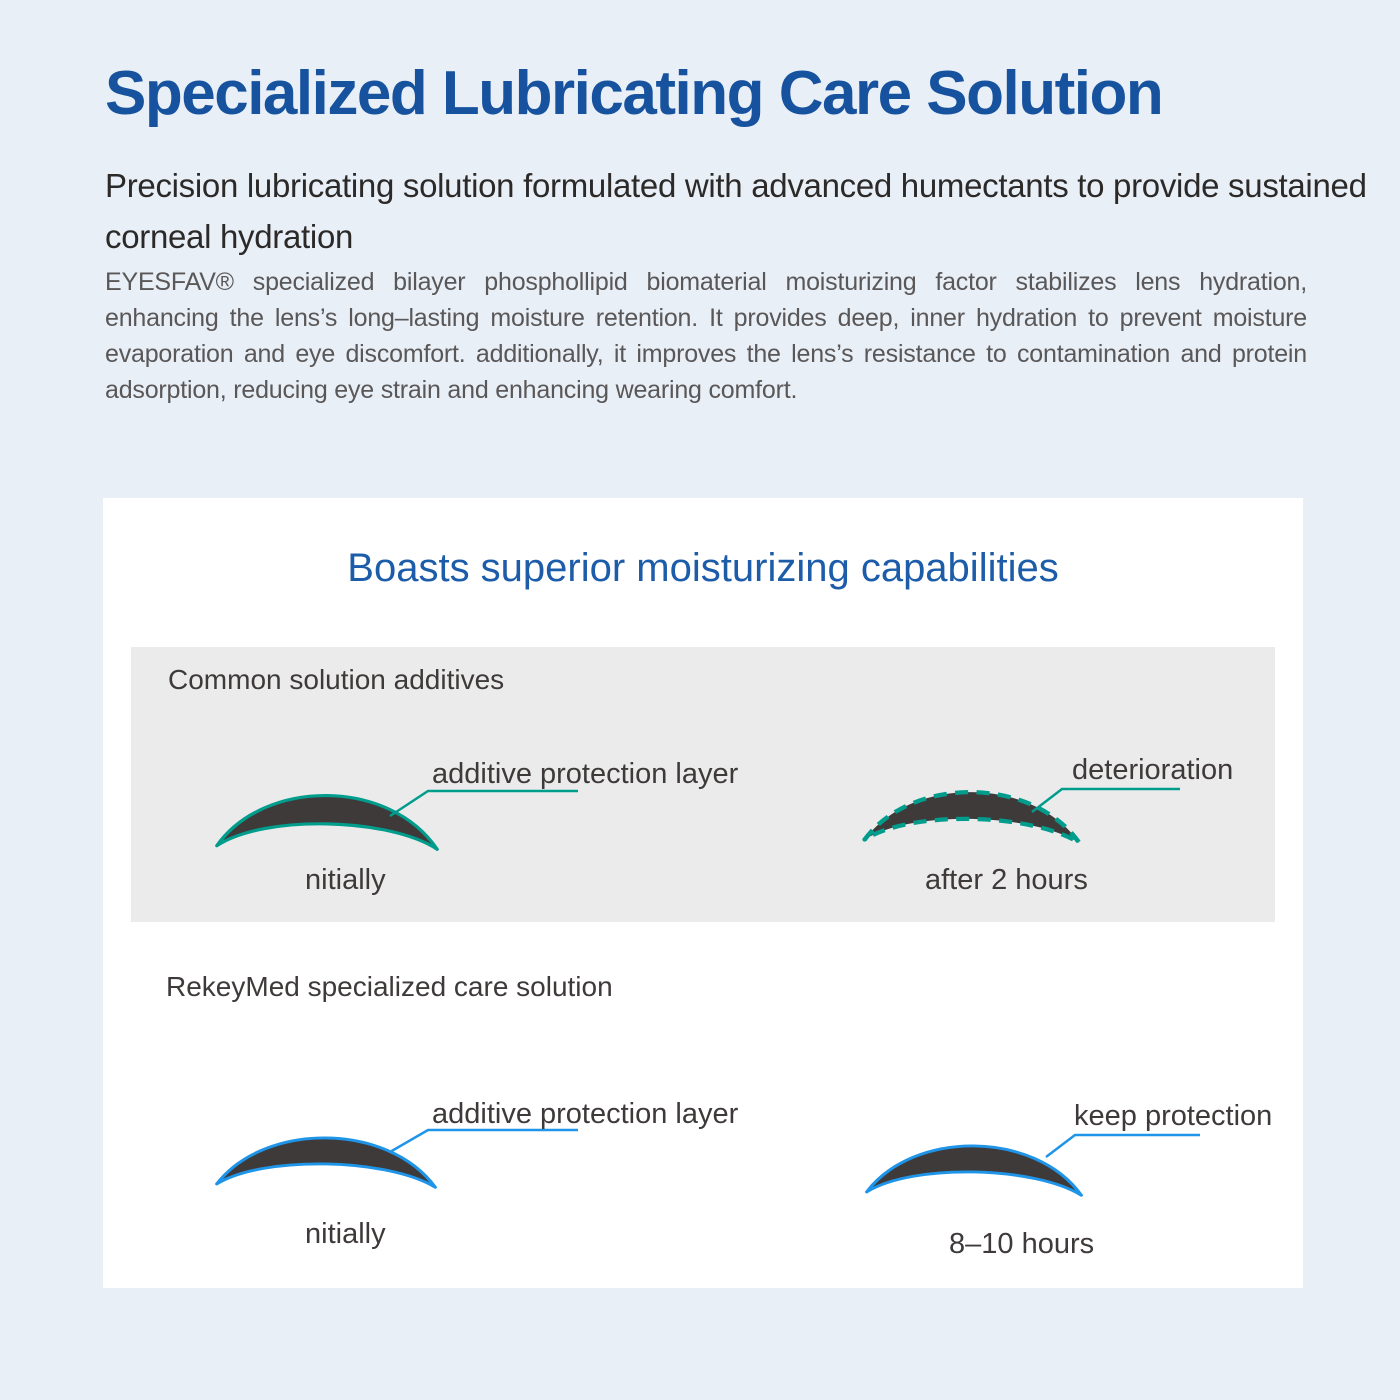 This screenshot has width=1400, height=1400. Describe the element at coordinates (1173, 1116) in the screenshot. I see `callout-label: keep protection` at that location.